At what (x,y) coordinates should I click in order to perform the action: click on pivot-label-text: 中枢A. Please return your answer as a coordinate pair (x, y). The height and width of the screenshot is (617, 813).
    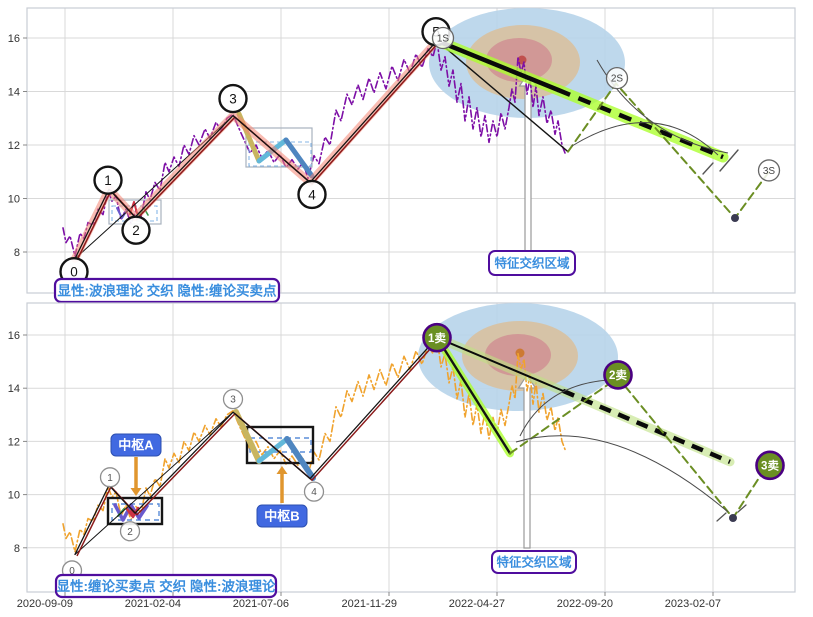
    Looking at the image, I should click on (136, 445).